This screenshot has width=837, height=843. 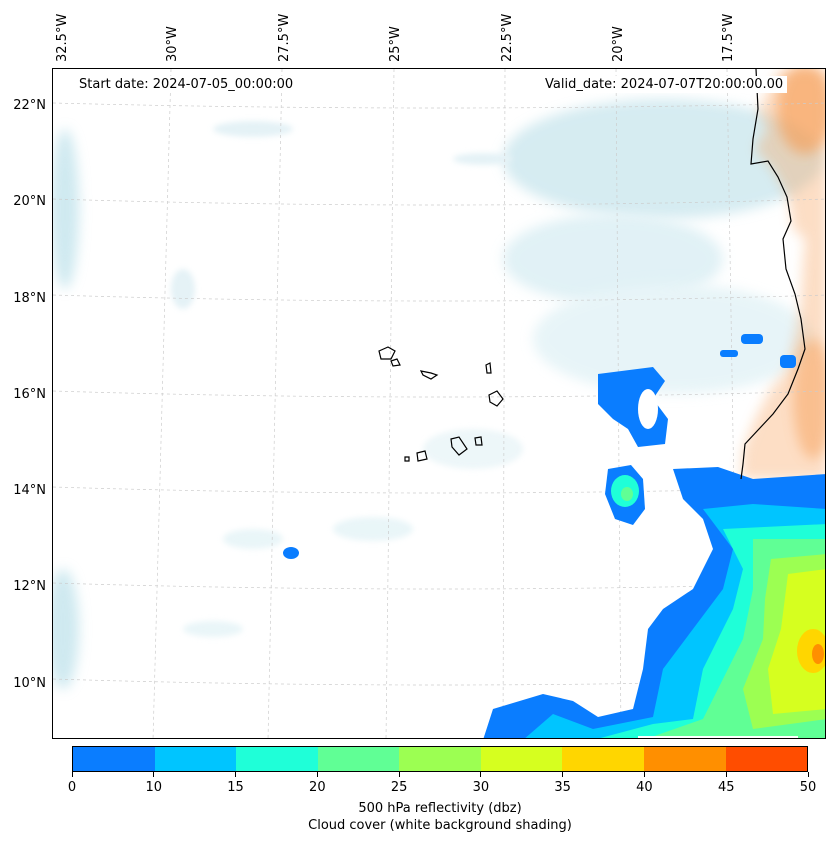 I want to click on lon-label-30w: 30°W, so click(x=172, y=44).